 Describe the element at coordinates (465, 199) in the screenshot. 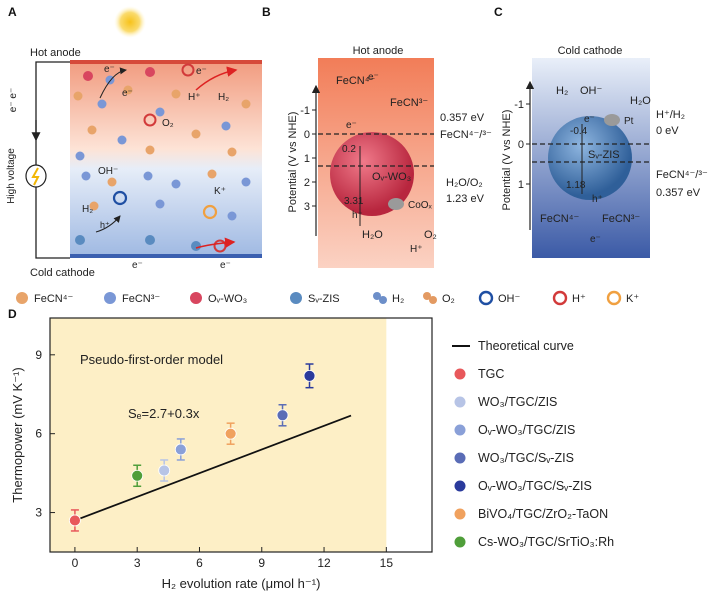

I see `b-level2-value: 1.23 eV` at that location.